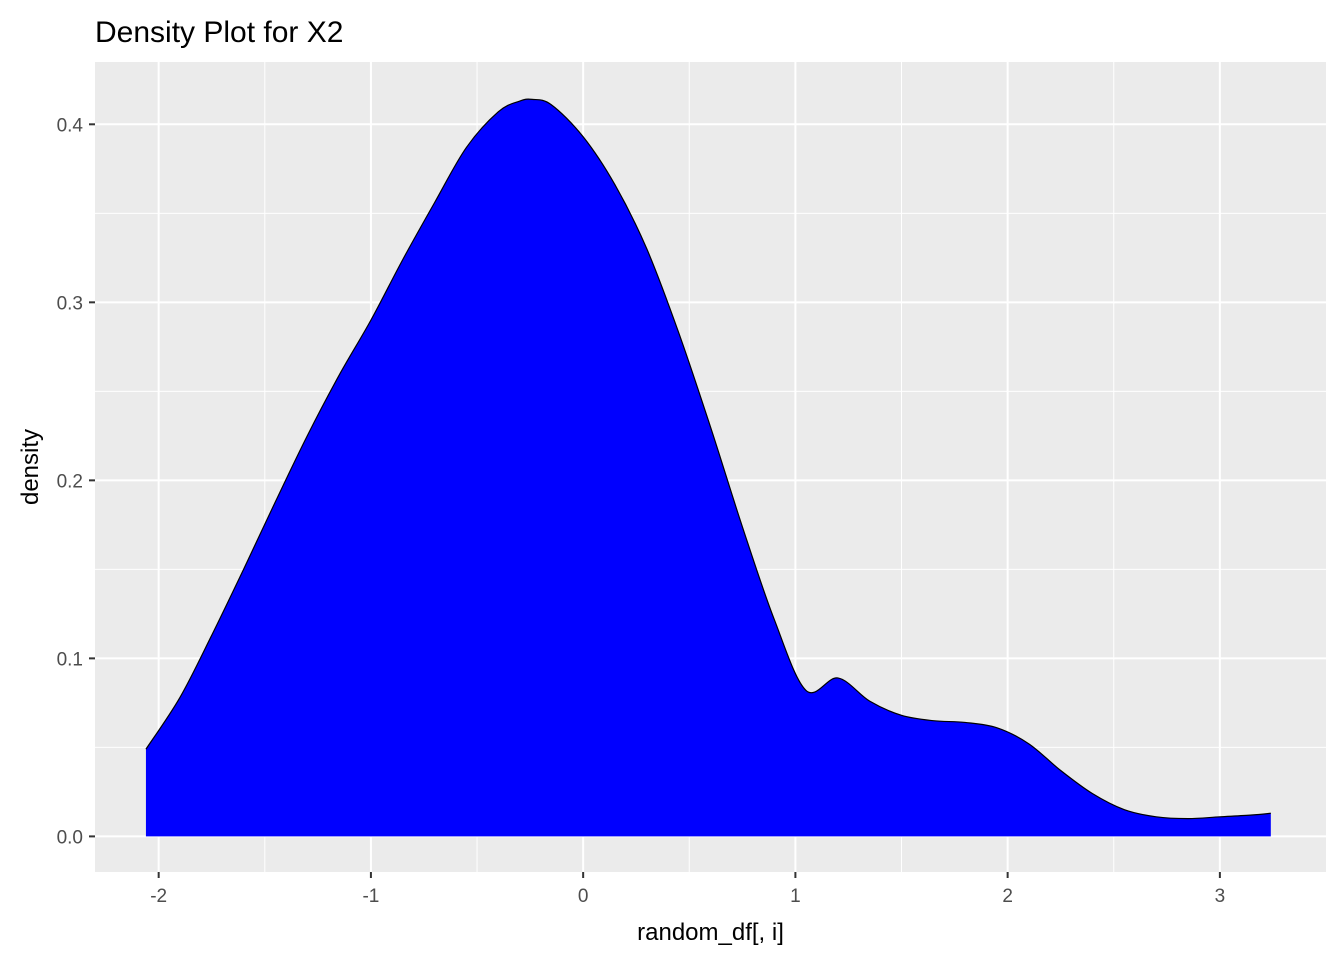  What do you see at coordinates (219, 32) in the screenshot?
I see `chart-title: Density Plot for X2` at bounding box center [219, 32].